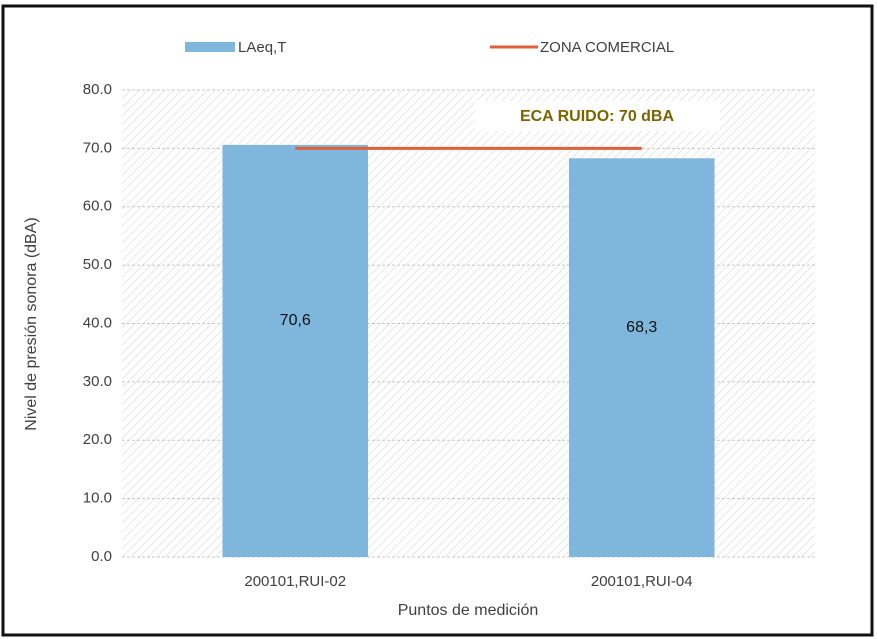  Describe the element at coordinates (97, 206) in the screenshot. I see `y-tick-label: 60.0` at that location.